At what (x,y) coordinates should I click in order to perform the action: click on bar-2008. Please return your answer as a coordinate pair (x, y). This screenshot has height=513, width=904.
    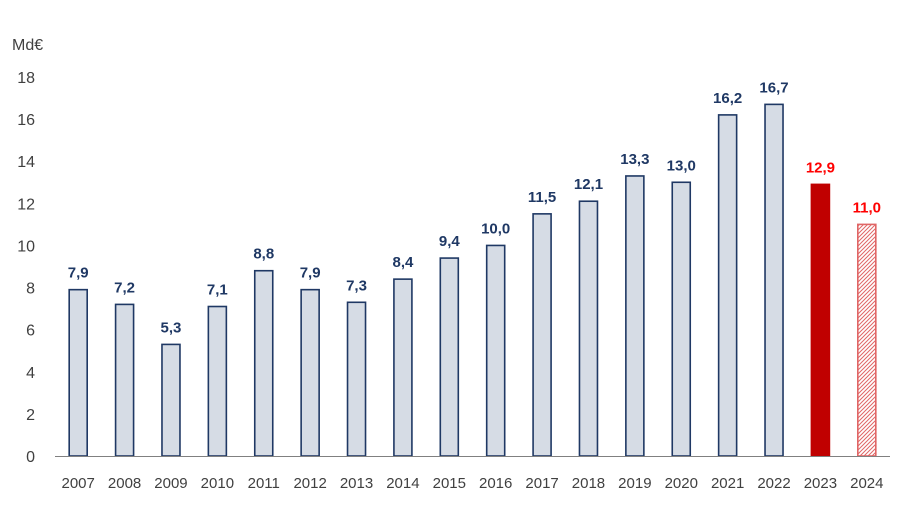
    Looking at the image, I should click on (124, 380).